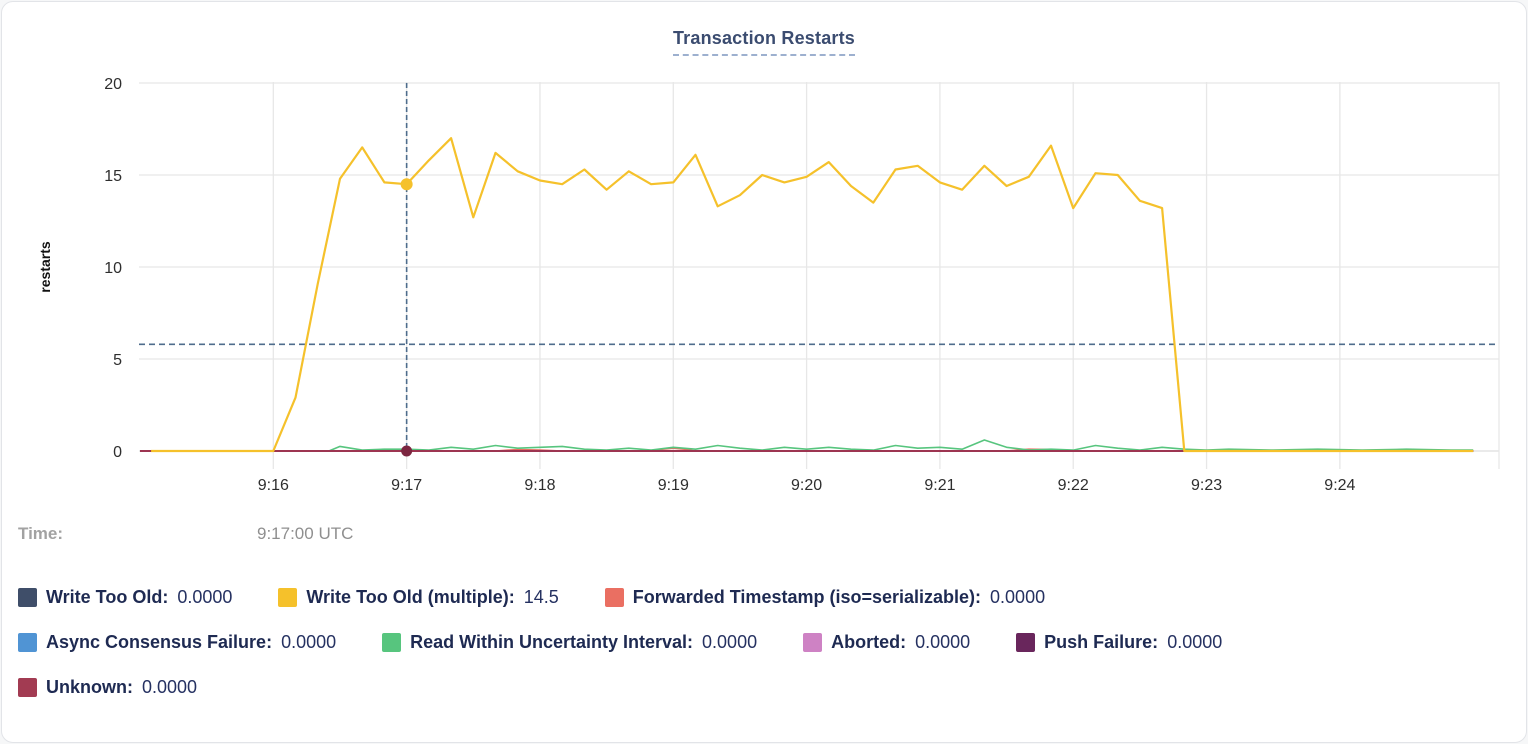 The width and height of the screenshot is (1528, 744). I want to click on x-tick-label: 9:18, so click(539, 485).